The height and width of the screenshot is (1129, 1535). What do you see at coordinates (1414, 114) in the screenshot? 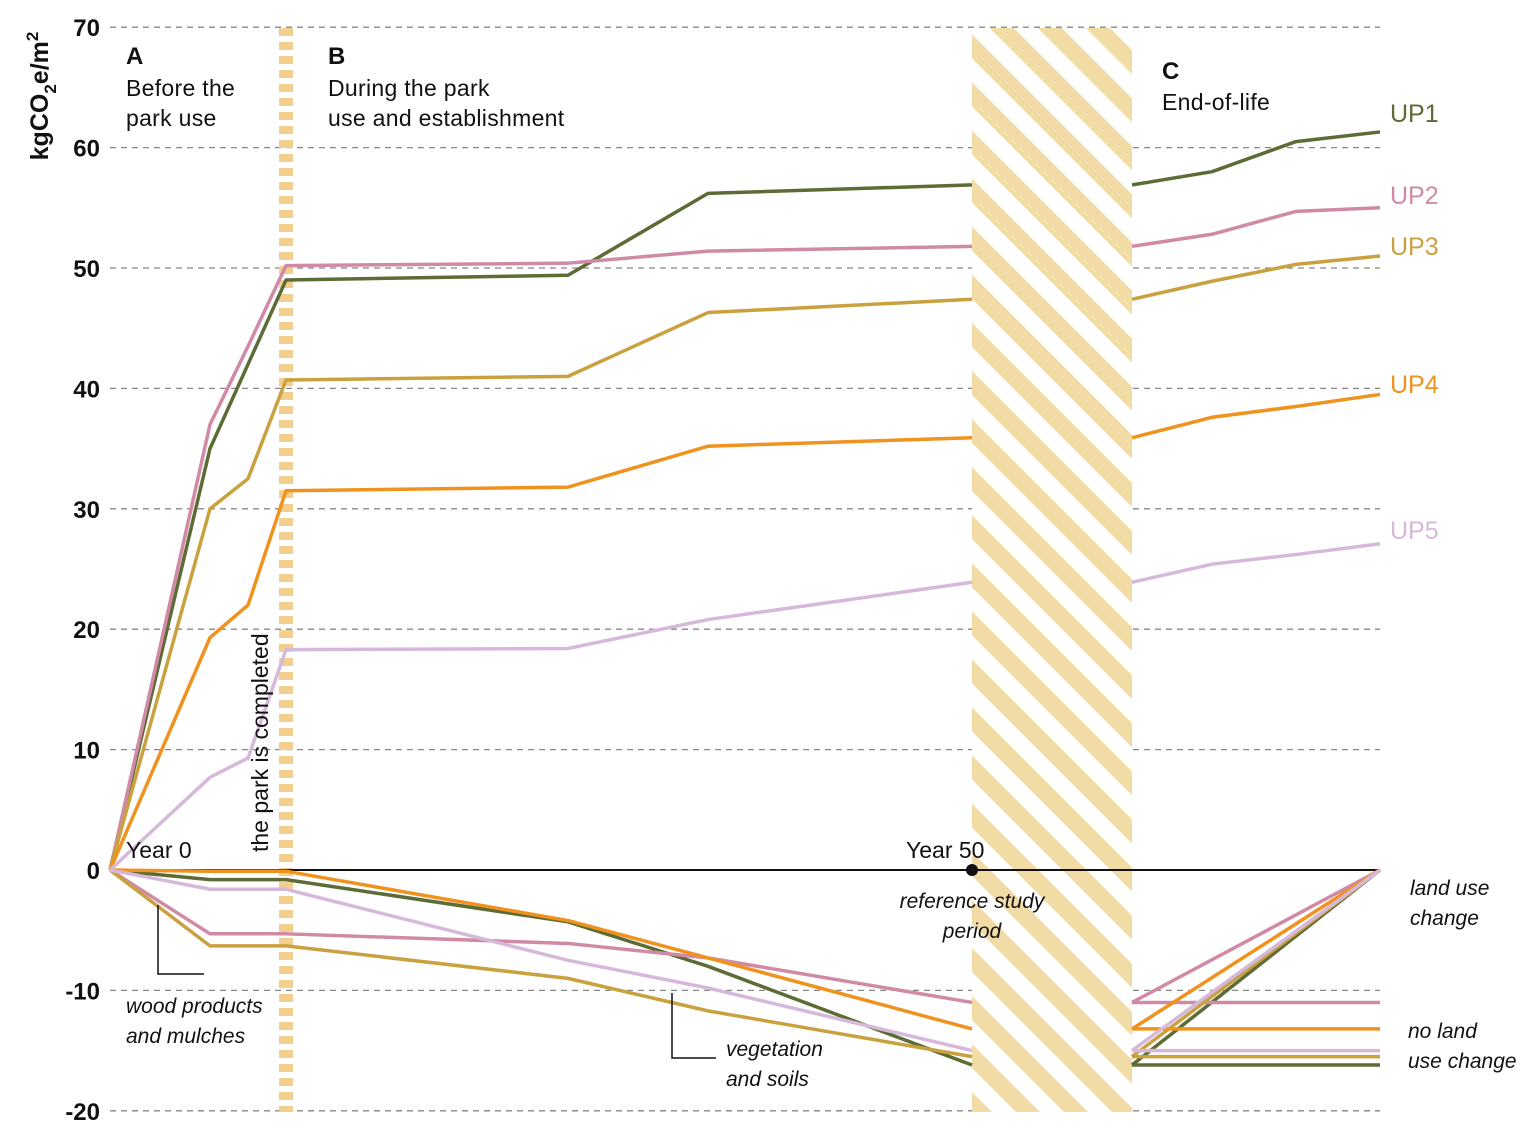
I see `up1-label: UP1` at bounding box center [1414, 114].